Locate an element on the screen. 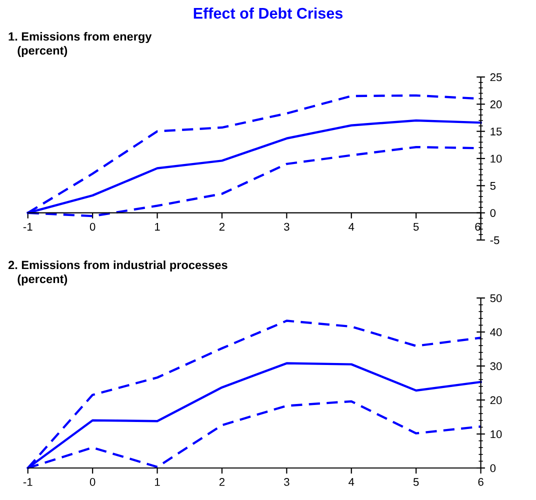 Image resolution: width=536 pixels, height=500 pixels. y-tick-label: -5 is located at coordinates (495, 240).